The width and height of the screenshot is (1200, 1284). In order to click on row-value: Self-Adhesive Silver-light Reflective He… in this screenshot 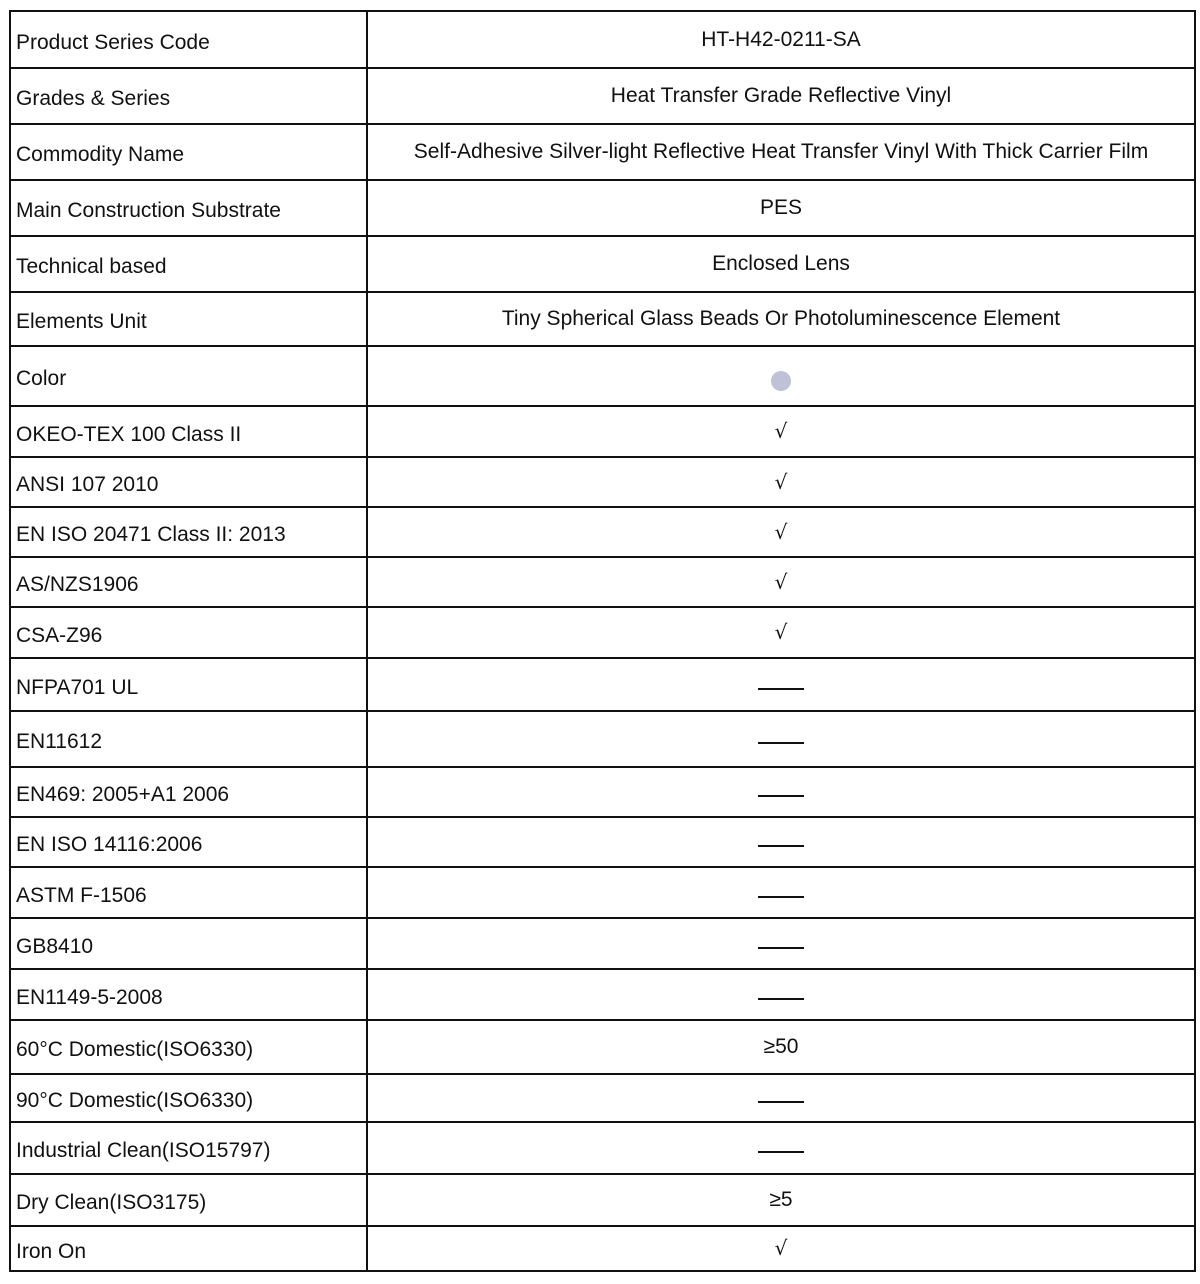, I will do `click(781, 152)`.